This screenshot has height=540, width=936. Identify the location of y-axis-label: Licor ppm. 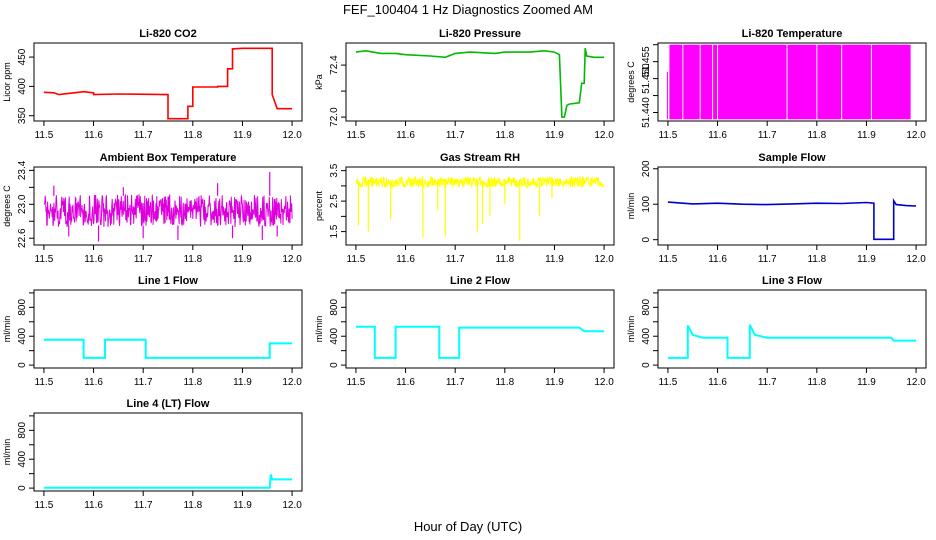
(7, 82).